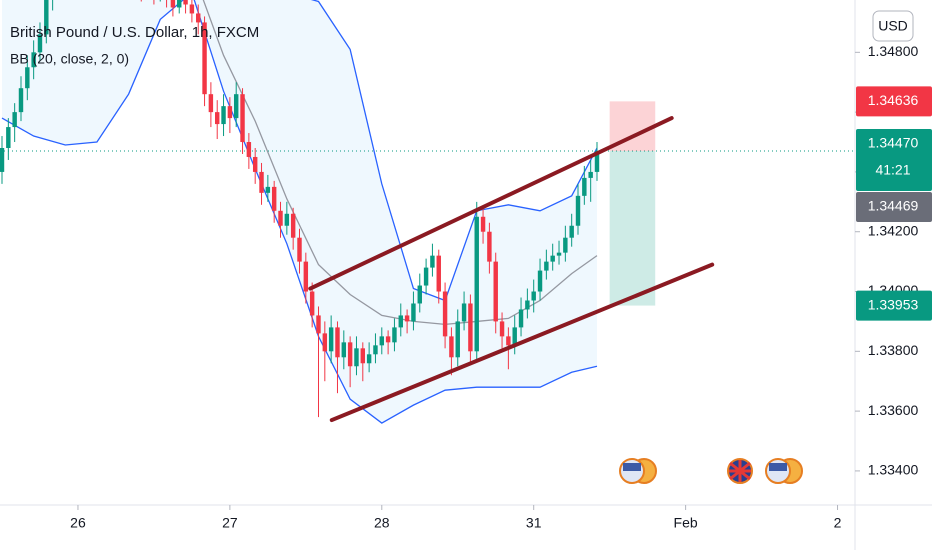 The image size is (932, 550). Describe the element at coordinates (893, 350) in the screenshot. I see `y-tick-label: 1.33800` at that location.